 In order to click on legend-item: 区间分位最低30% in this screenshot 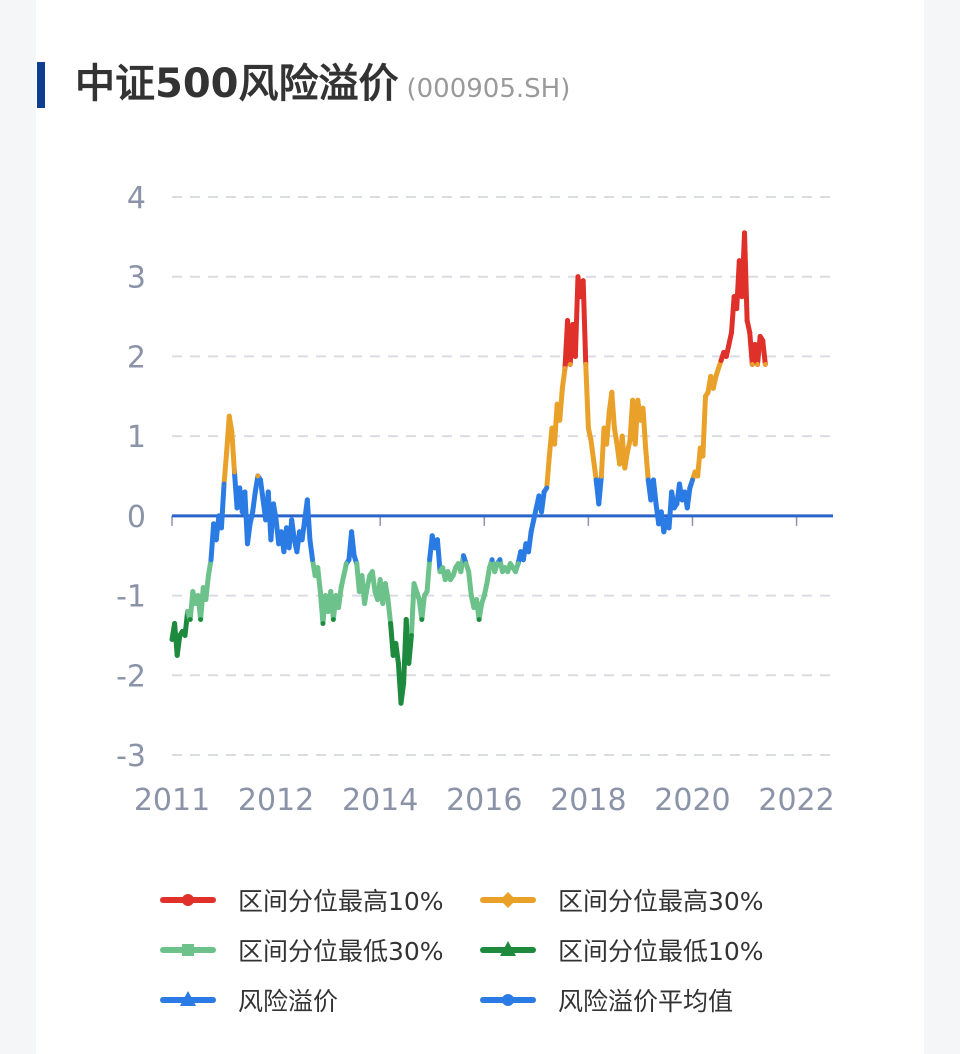, I will do `click(302, 950)`.